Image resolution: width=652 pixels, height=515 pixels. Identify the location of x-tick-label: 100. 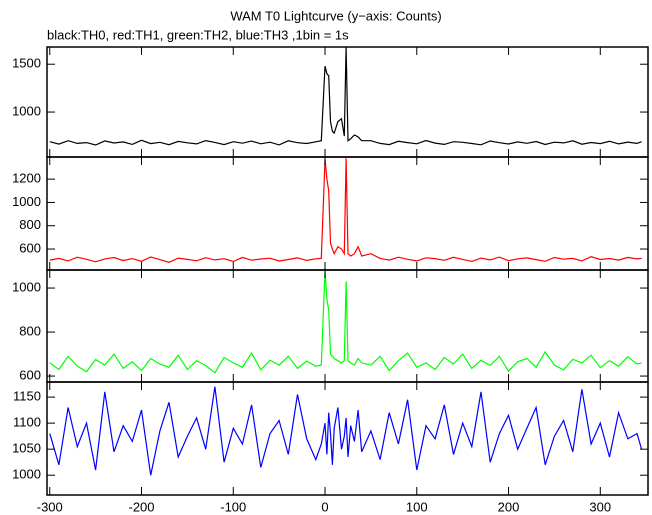
(417, 506).